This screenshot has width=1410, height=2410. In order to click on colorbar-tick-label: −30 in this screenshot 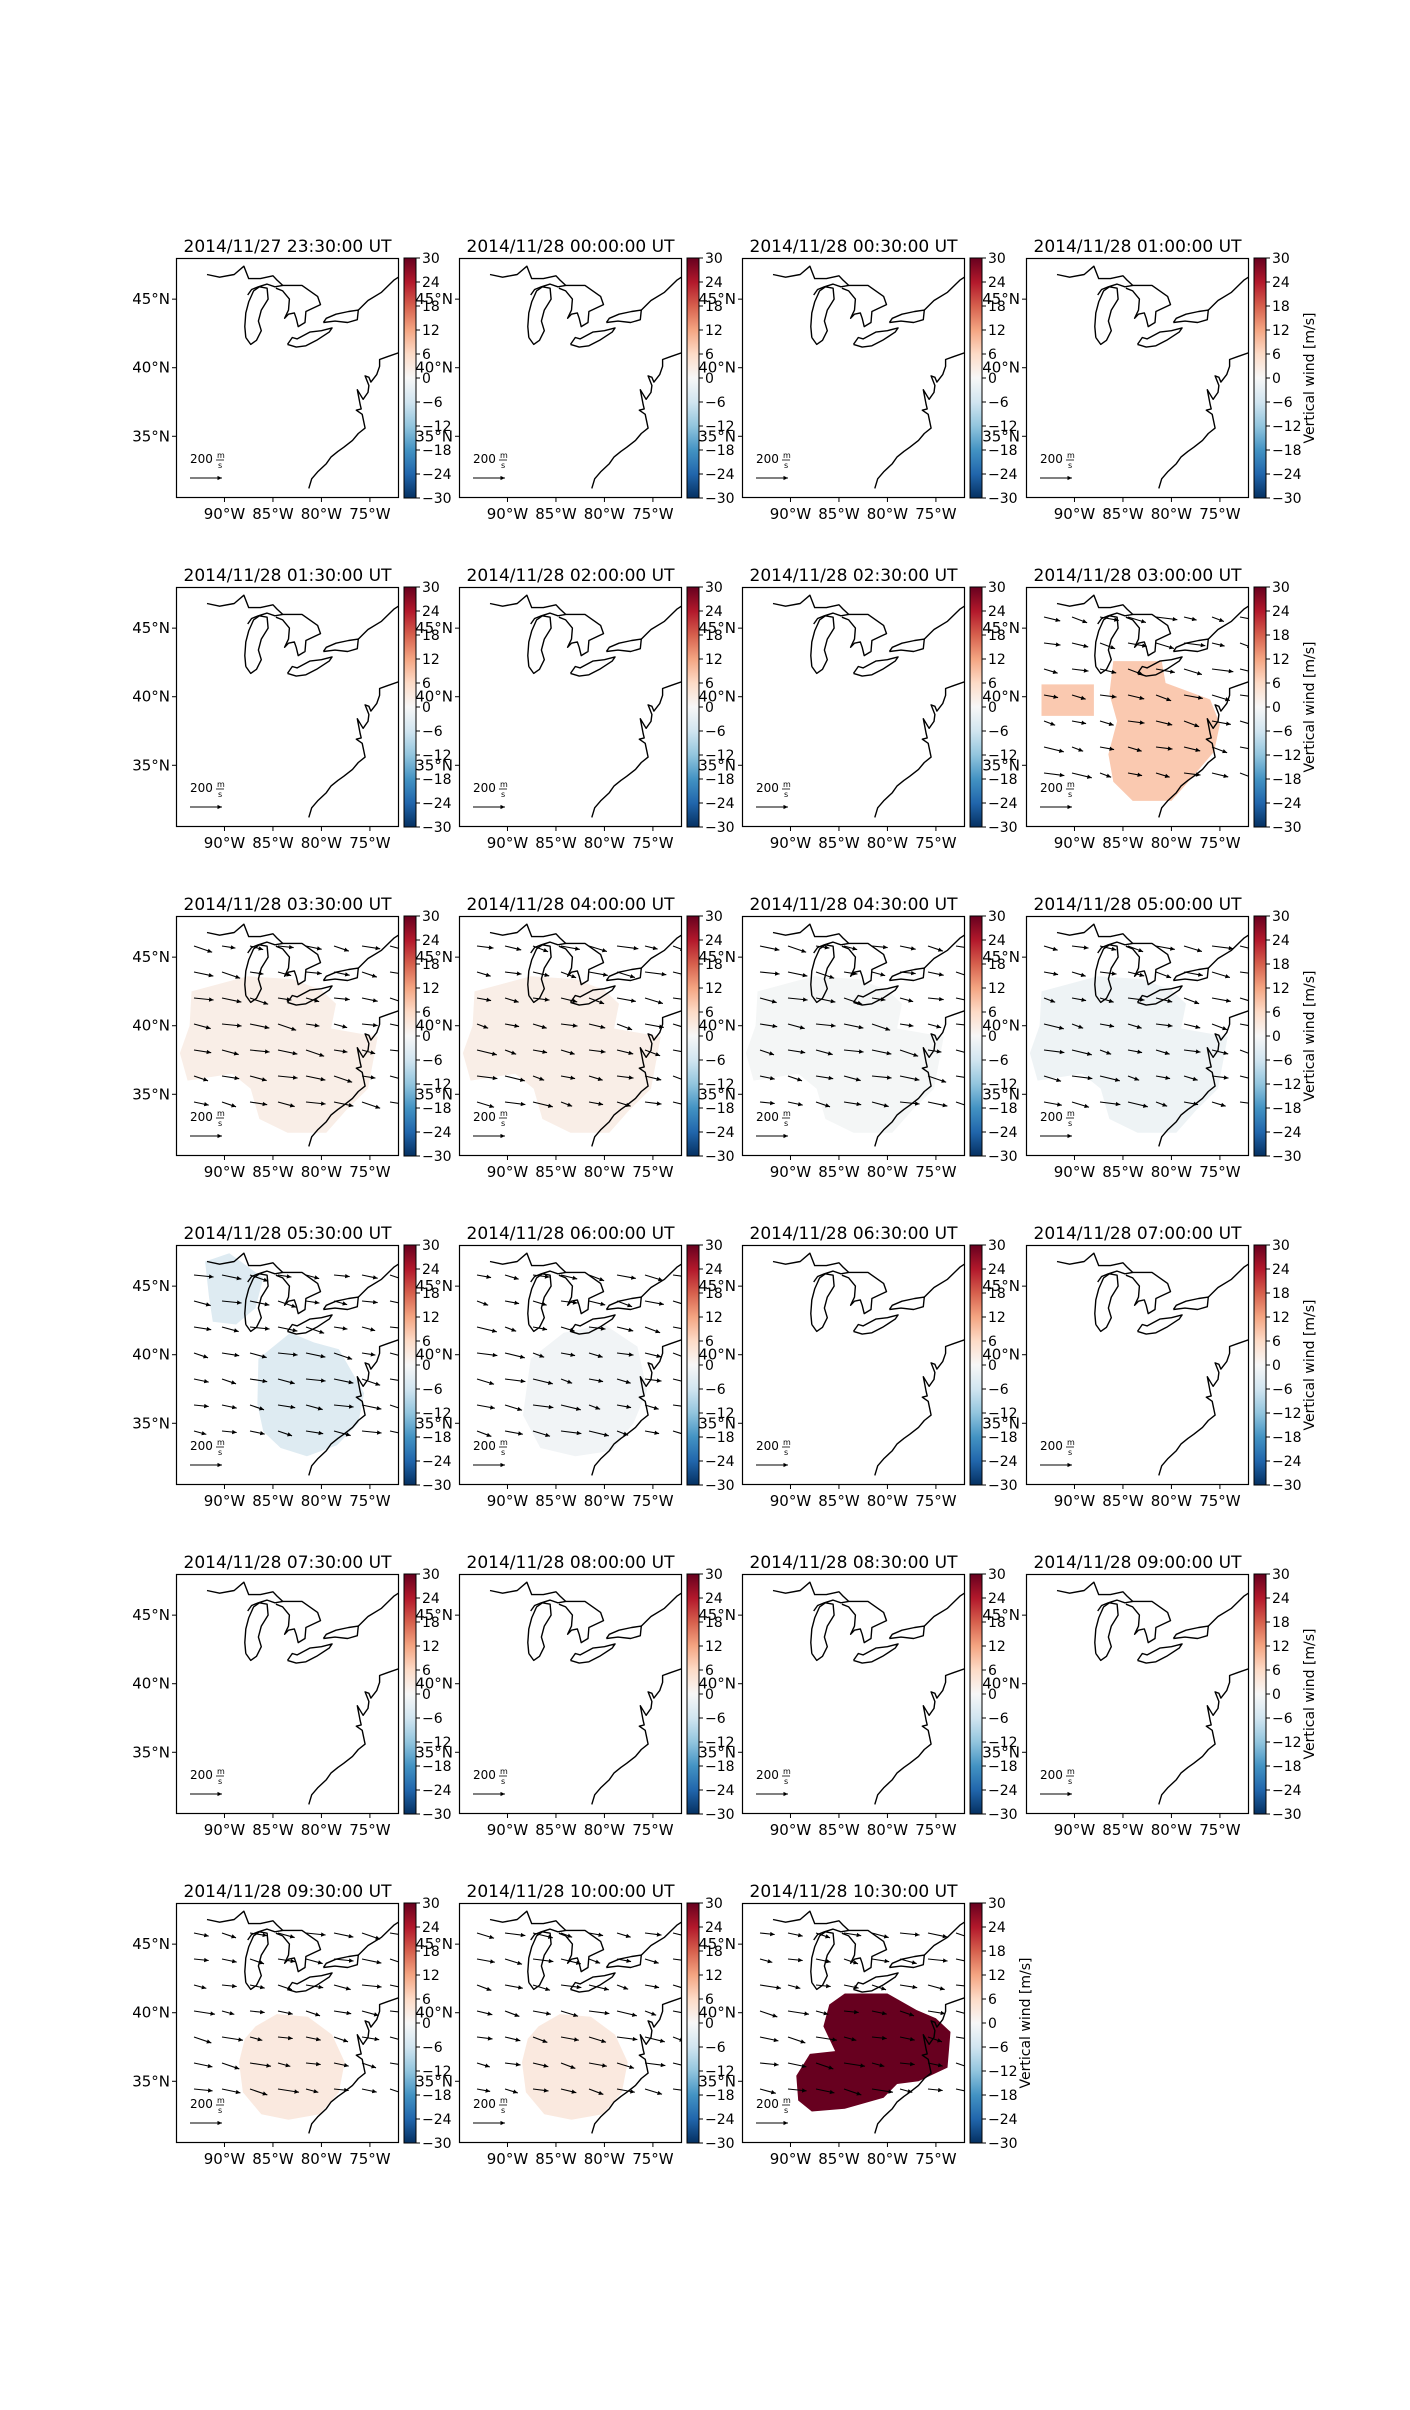, I will do `click(1287, 1815)`.